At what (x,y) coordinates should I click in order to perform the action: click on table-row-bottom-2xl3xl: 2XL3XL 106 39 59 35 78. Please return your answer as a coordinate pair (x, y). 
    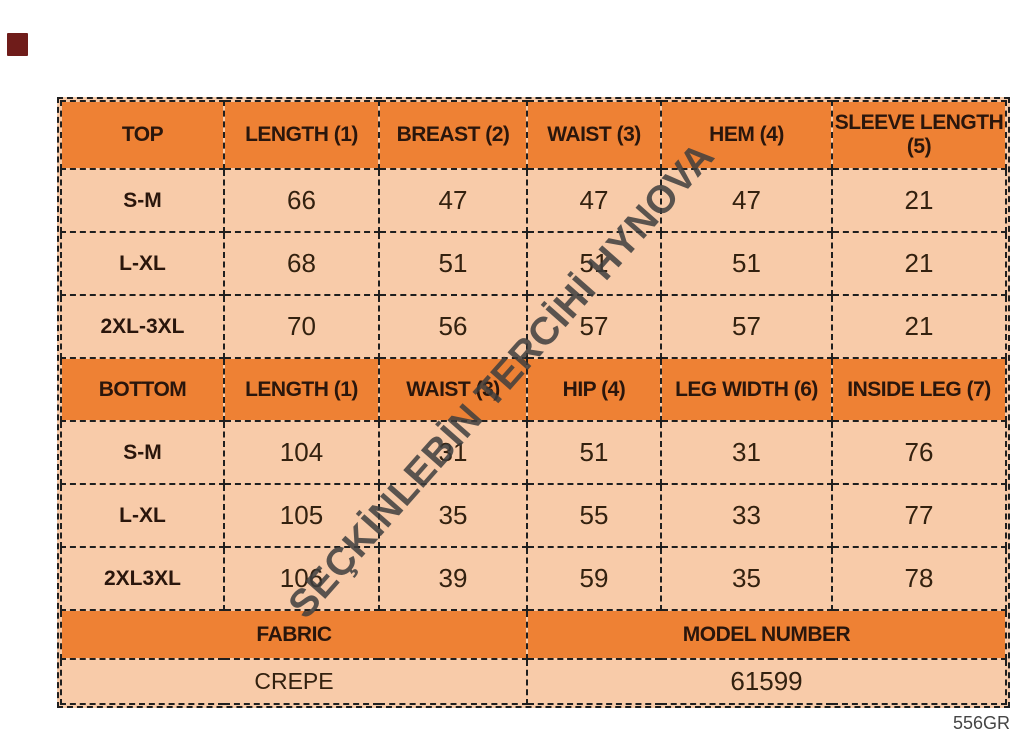
    Looking at the image, I should click on (533, 578).